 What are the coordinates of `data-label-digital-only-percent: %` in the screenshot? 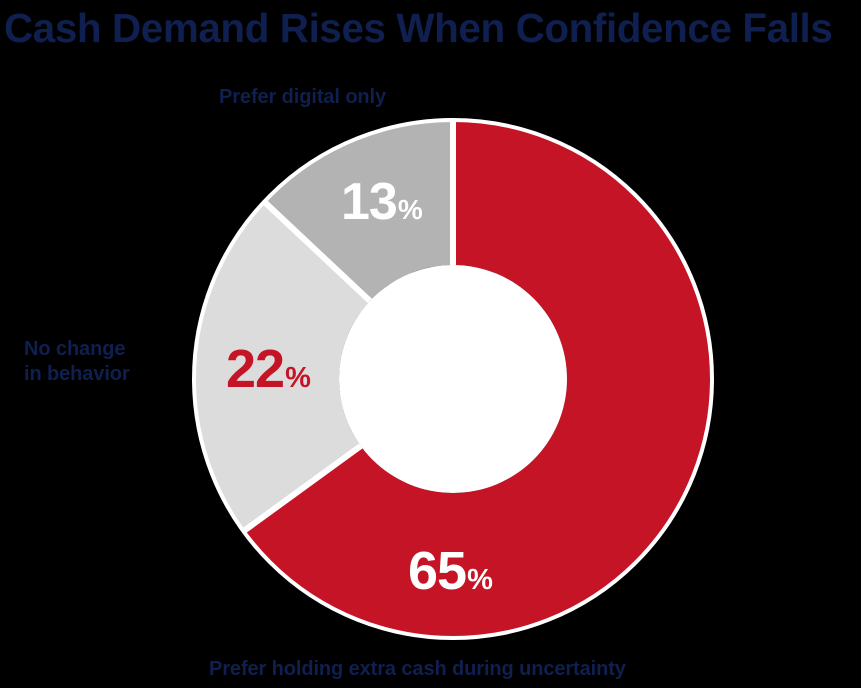 It's located at (410, 209).